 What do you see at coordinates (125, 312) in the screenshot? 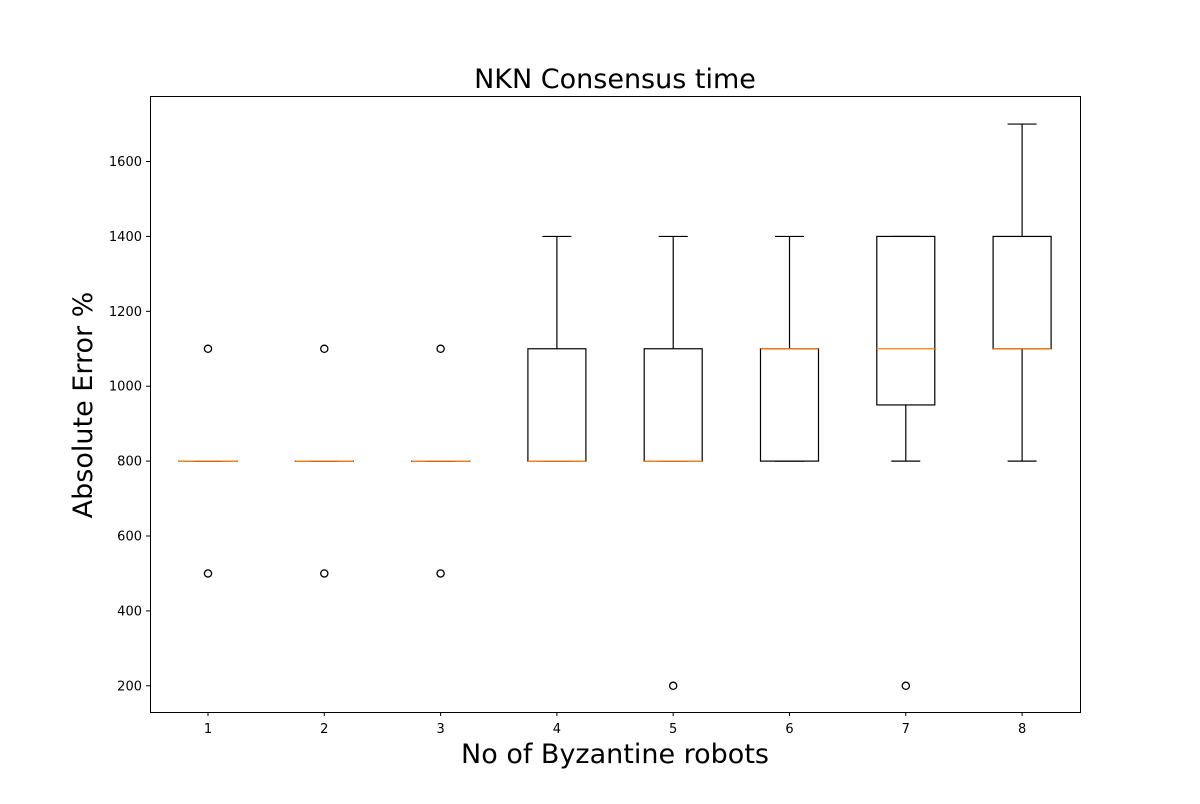
I see `y-tick-label: 1200` at bounding box center [125, 312].